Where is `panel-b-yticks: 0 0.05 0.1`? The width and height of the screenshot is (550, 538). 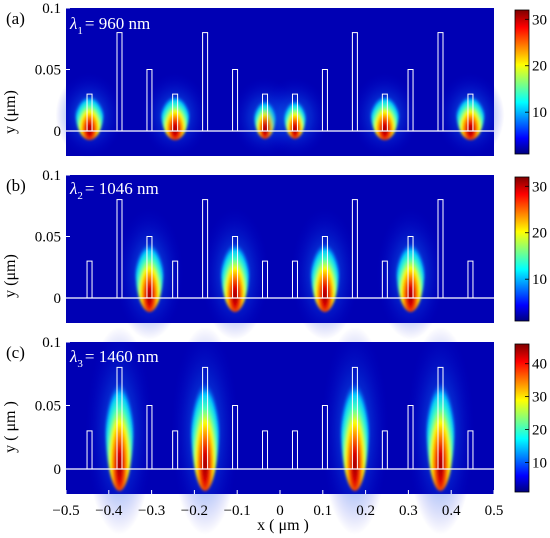
panel-b-yticks: 0 0.05 0.1 is located at coordinates (52, 237).